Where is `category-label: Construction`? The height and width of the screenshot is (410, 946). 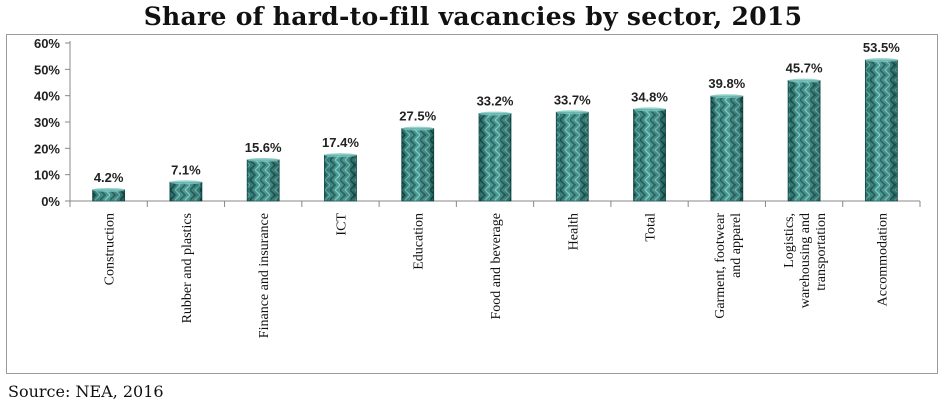 category-label: Construction is located at coordinates (110, 249).